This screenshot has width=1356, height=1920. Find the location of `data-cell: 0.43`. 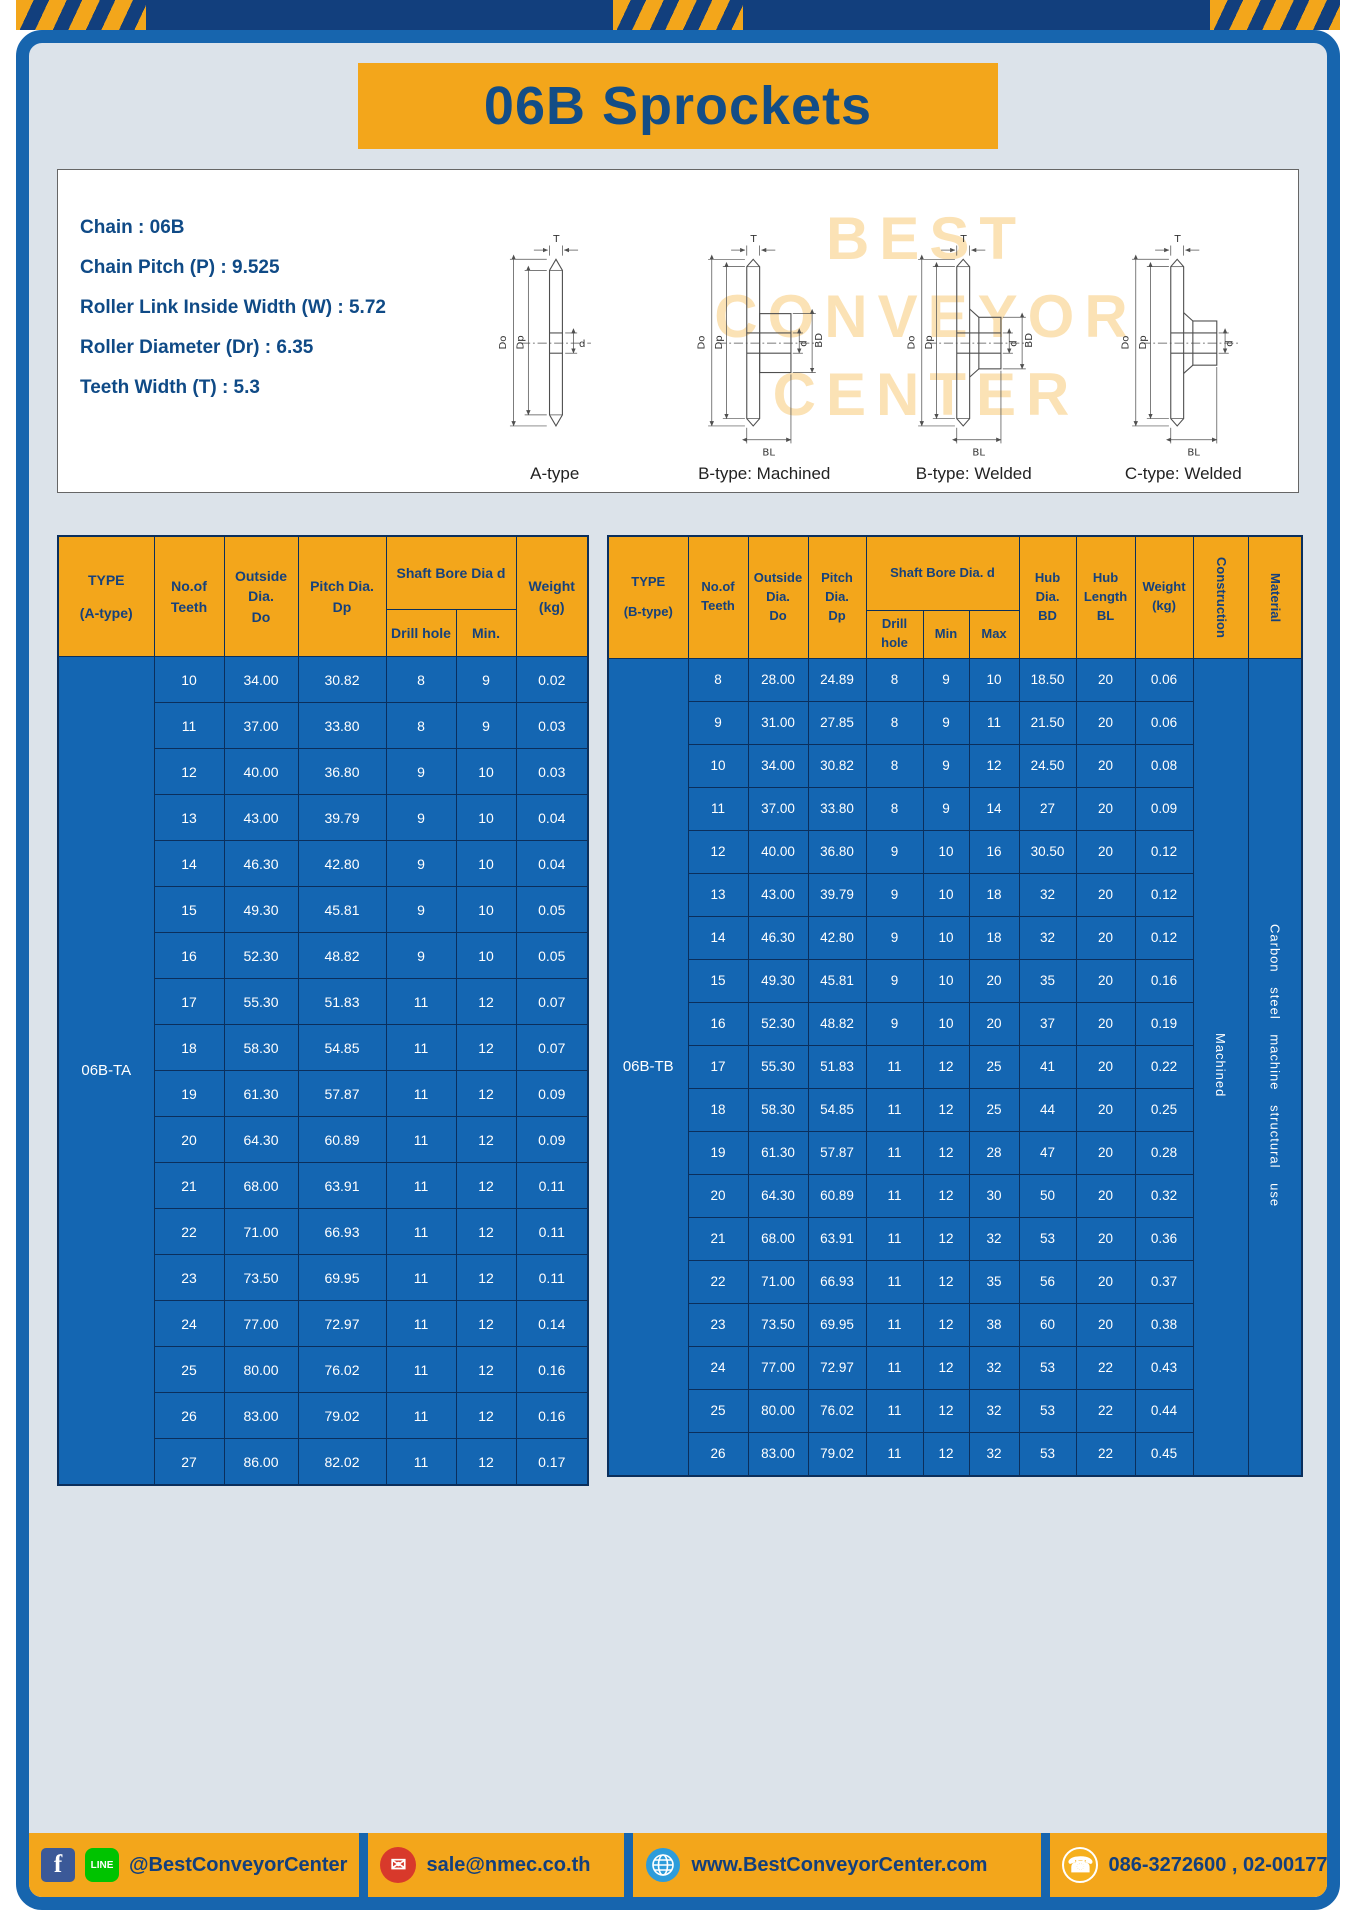

data-cell: 0.43 is located at coordinates (1164, 1367).